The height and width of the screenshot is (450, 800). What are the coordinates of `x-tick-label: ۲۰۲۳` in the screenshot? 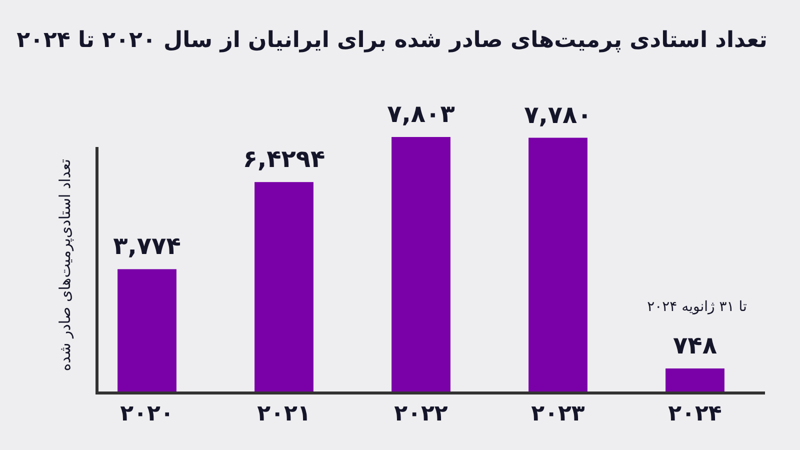 It's located at (558, 414).